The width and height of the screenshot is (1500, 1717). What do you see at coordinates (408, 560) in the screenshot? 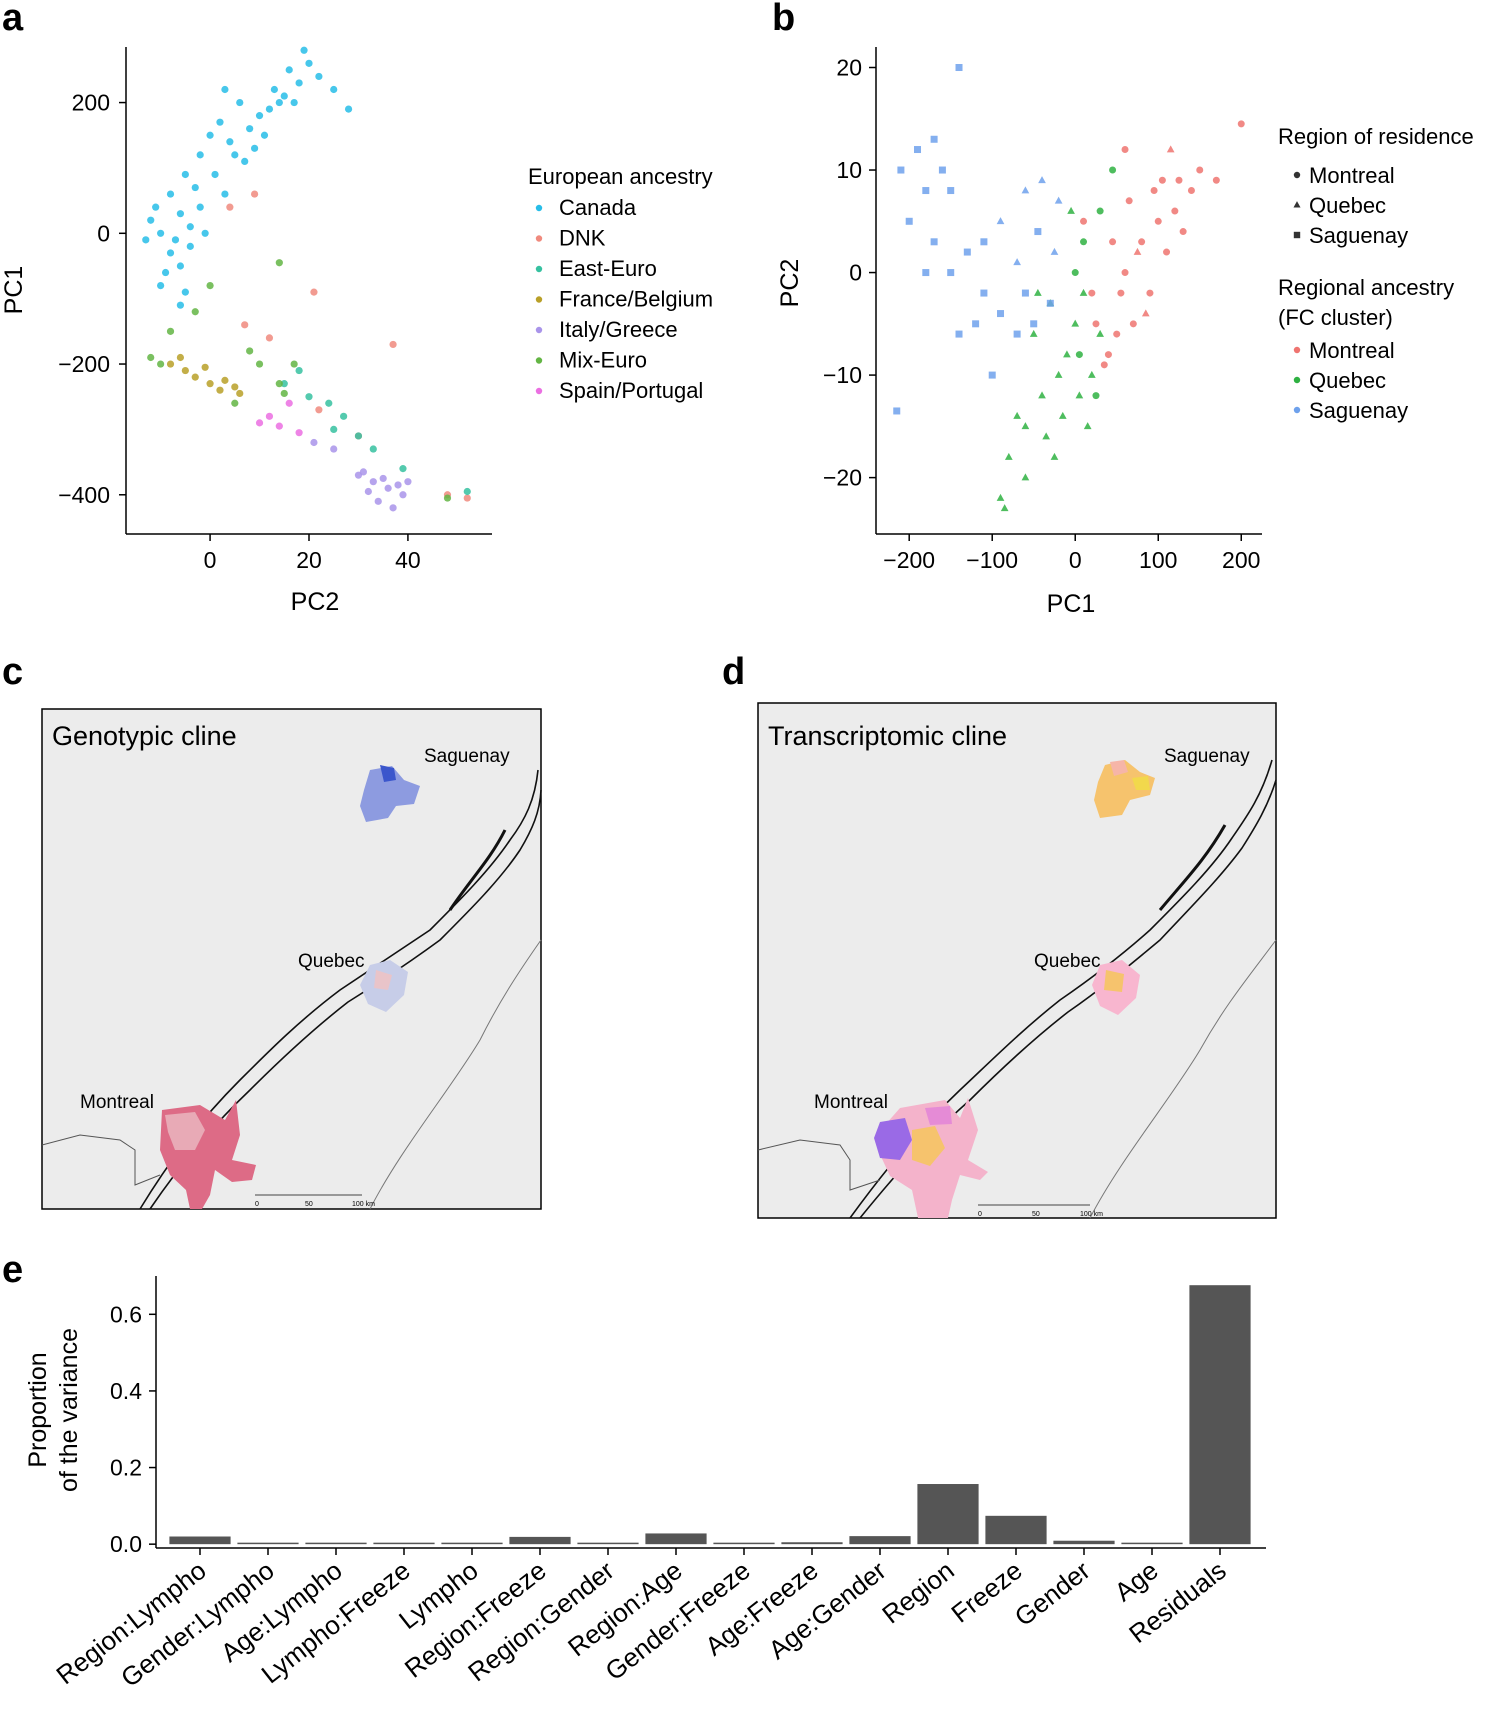
I see `panel-a-x-tick-label: 40` at bounding box center [408, 560].